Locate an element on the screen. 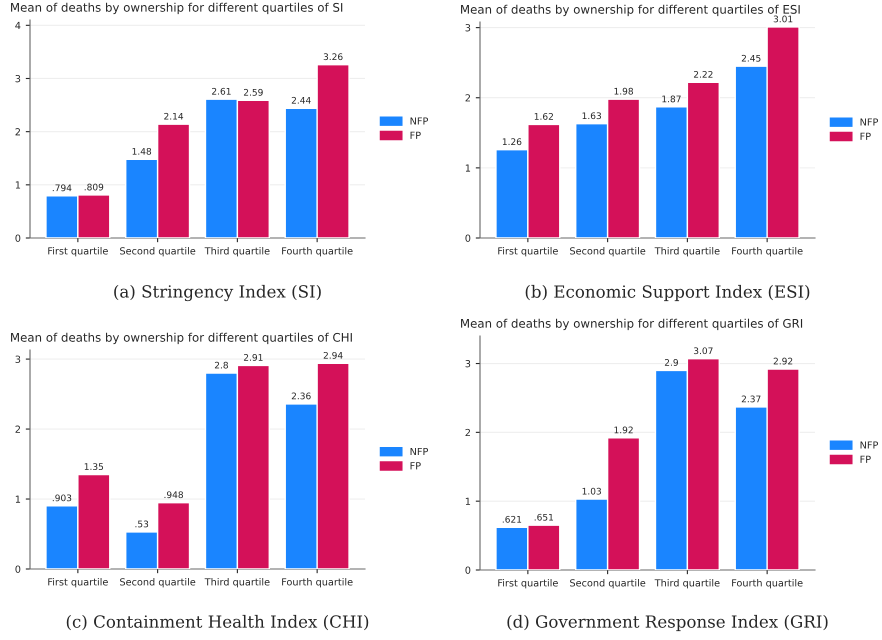 The width and height of the screenshot is (882, 640). data-label: 3.26 is located at coordinates (333, 56).